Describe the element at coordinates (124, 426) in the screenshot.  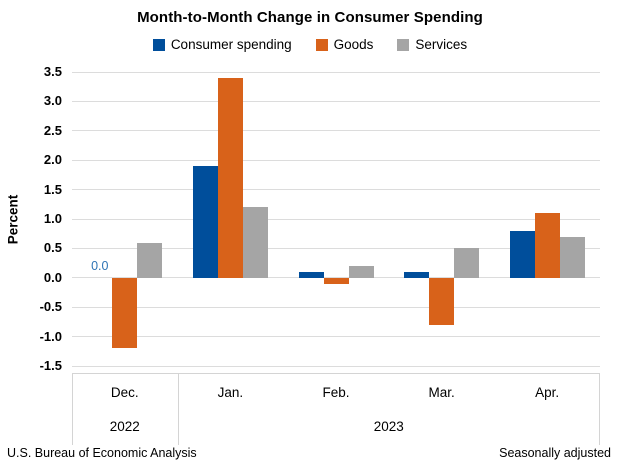
I see `year-label-2022: 2022` at that location.